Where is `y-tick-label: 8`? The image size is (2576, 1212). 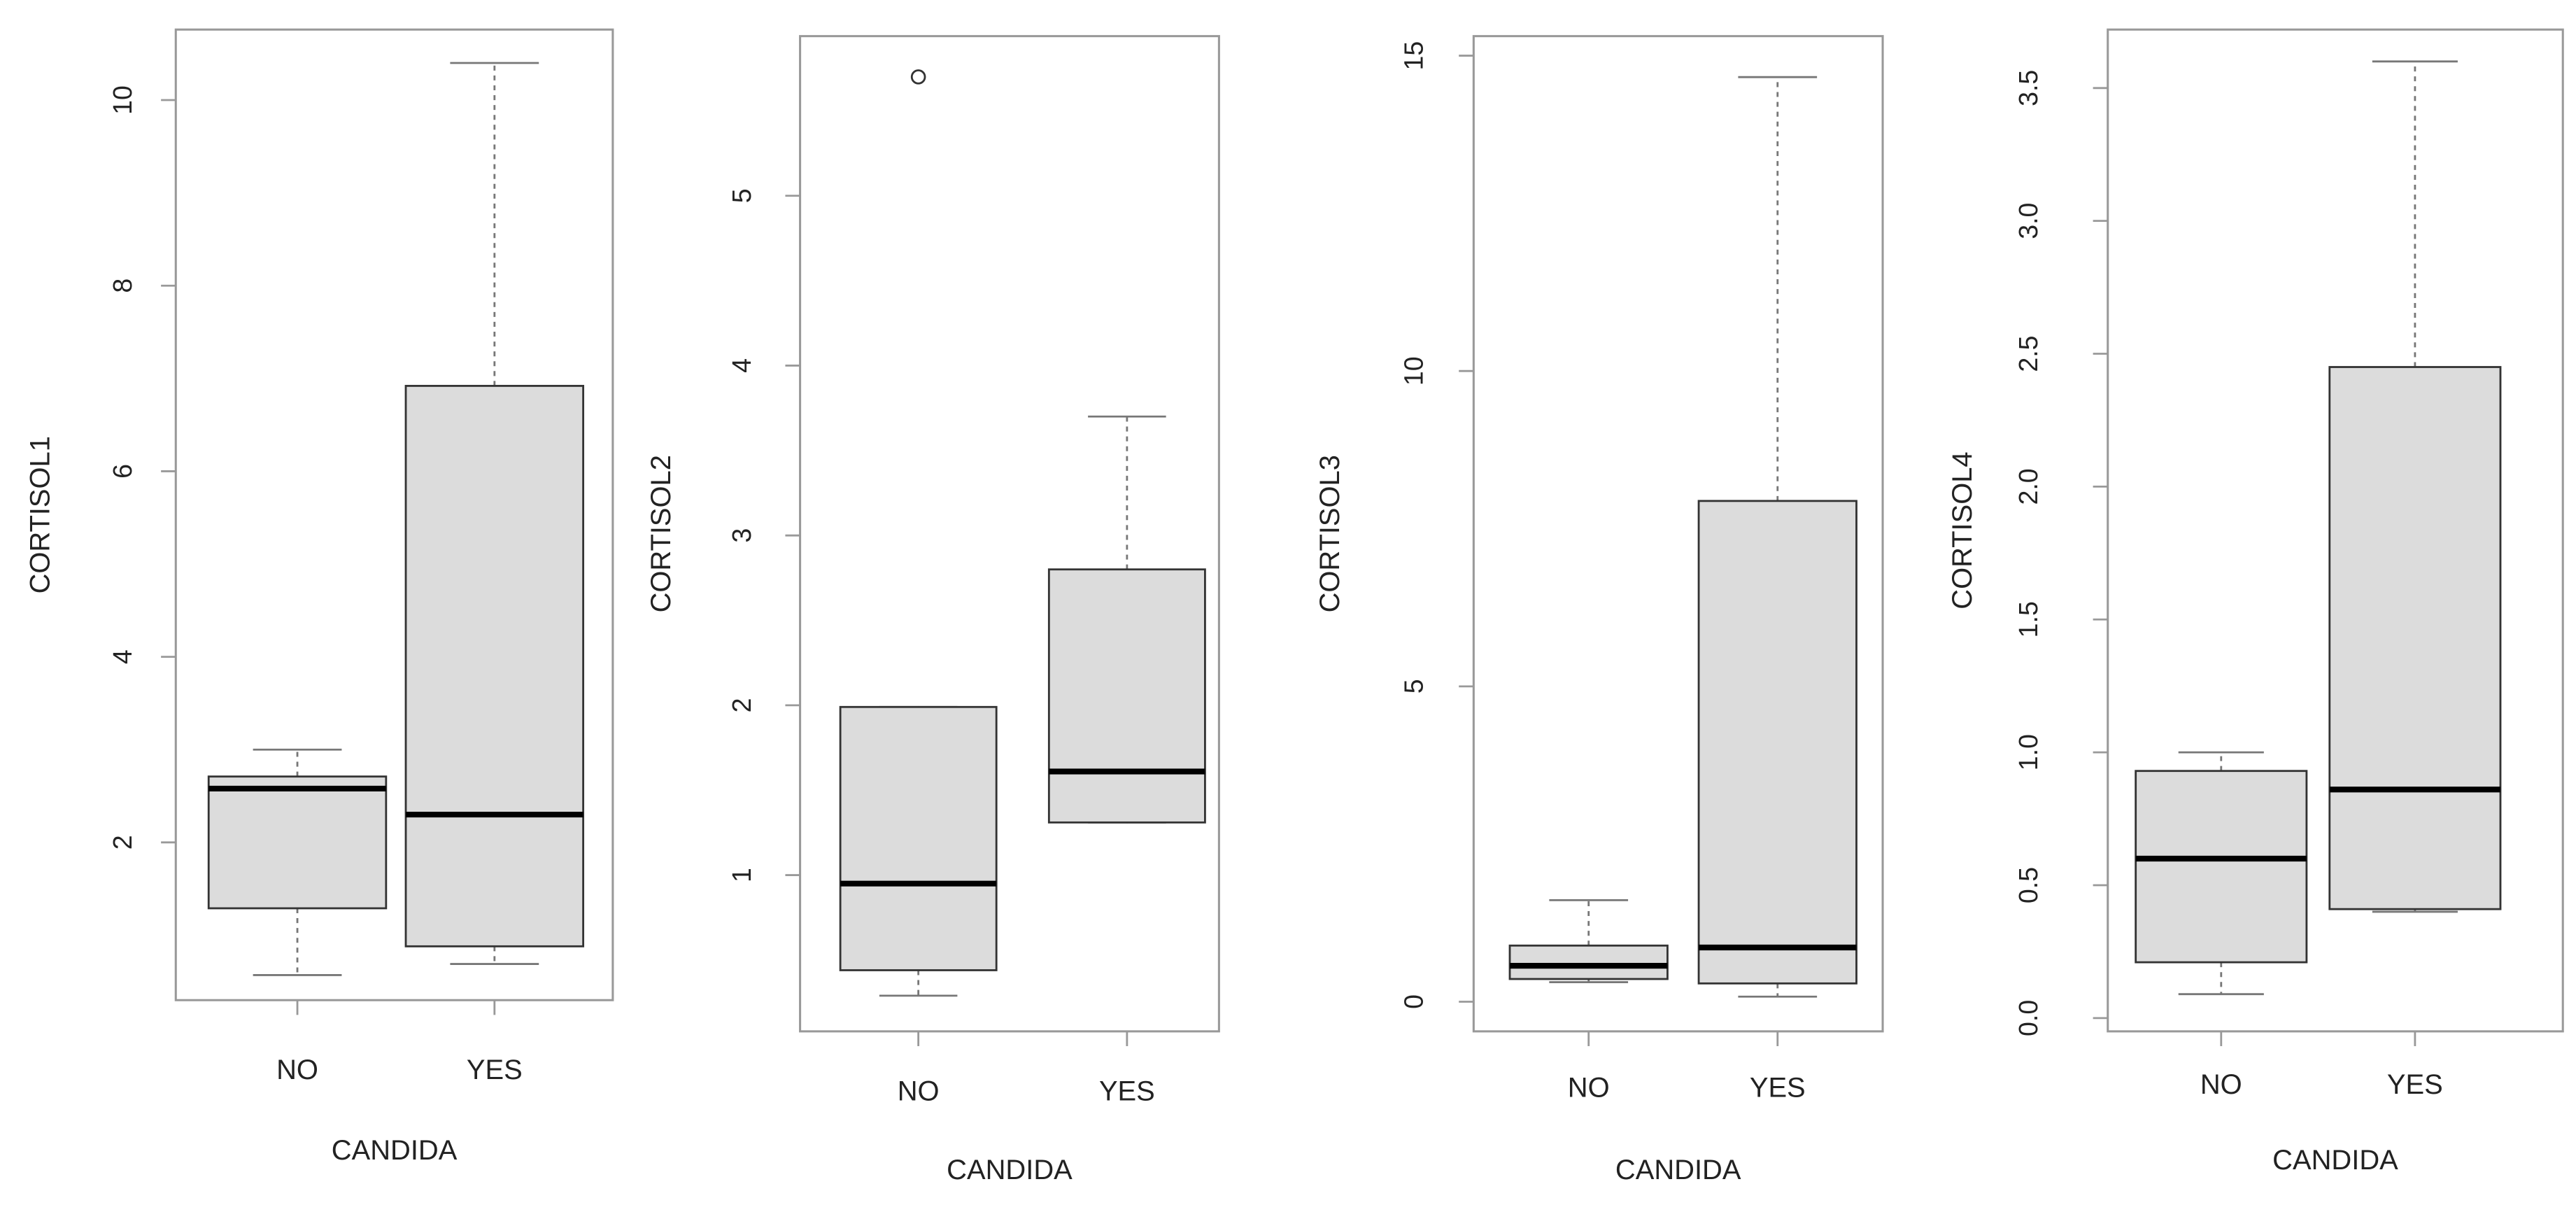
y-tick-label: 8 is located at coordinates (122, 286).